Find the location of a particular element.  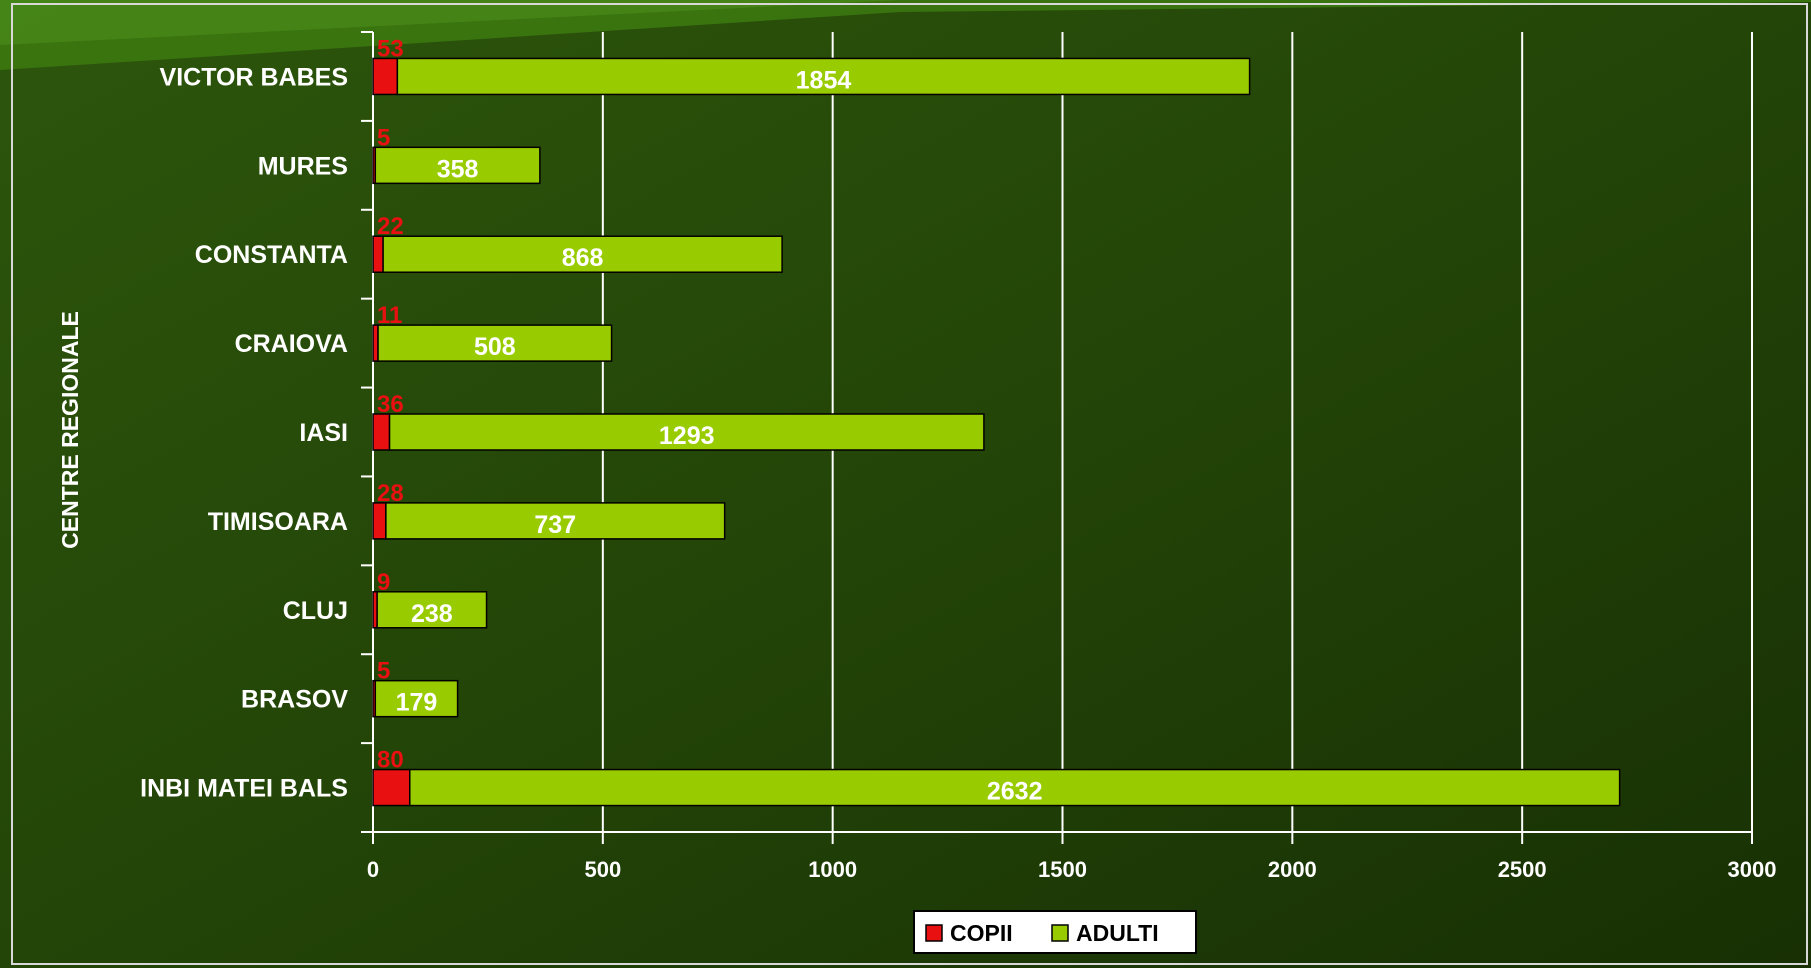

x-tick-label-0: 0 is located at coordinates (373, 869).